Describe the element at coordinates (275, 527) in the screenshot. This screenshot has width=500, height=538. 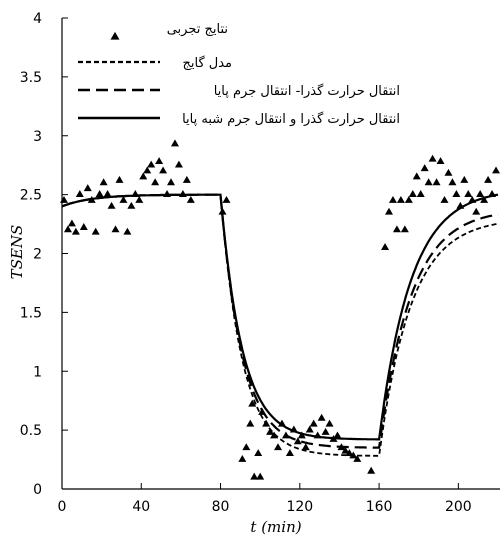
I see `x-axis-title: t (min)` at that location.